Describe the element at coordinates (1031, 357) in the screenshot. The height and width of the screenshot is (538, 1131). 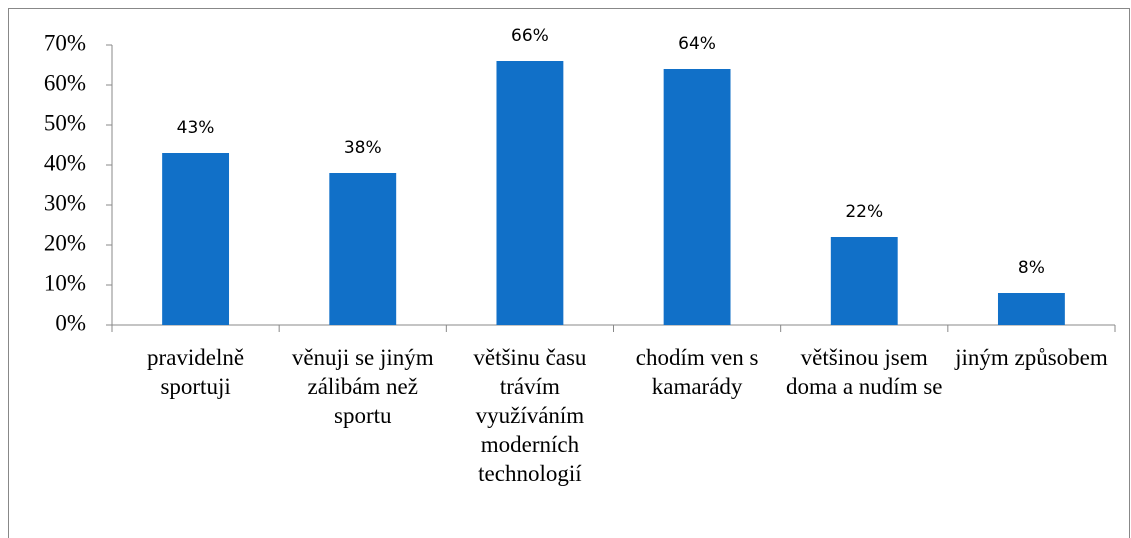
I see `x-tick-label: jiným způsobem` at that location.